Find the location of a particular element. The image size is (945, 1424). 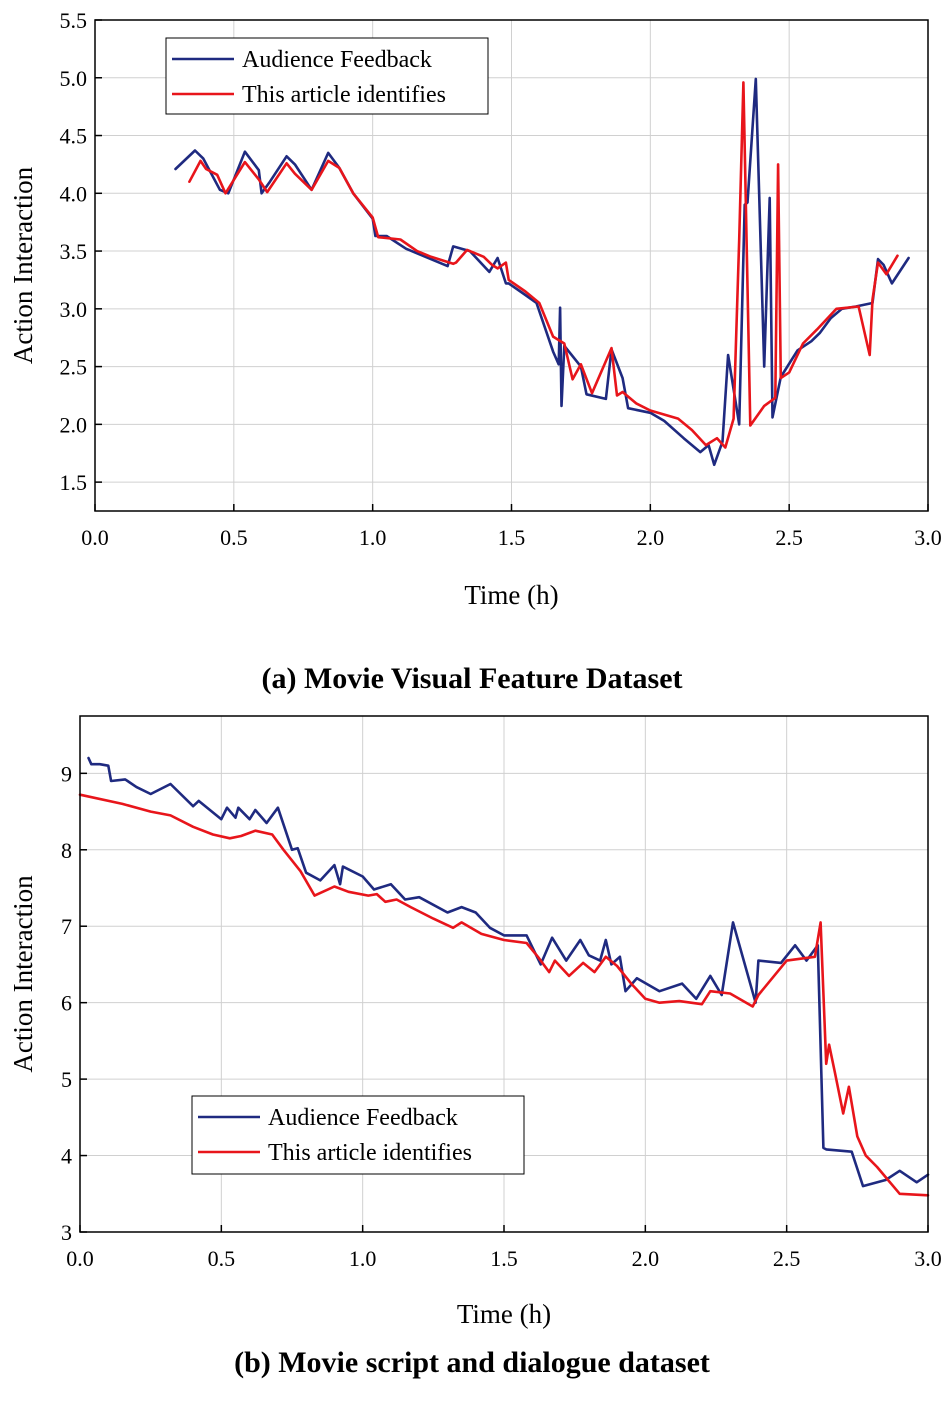

chart-b-y-tick-label: 9 is located at coordinates (66, 773).